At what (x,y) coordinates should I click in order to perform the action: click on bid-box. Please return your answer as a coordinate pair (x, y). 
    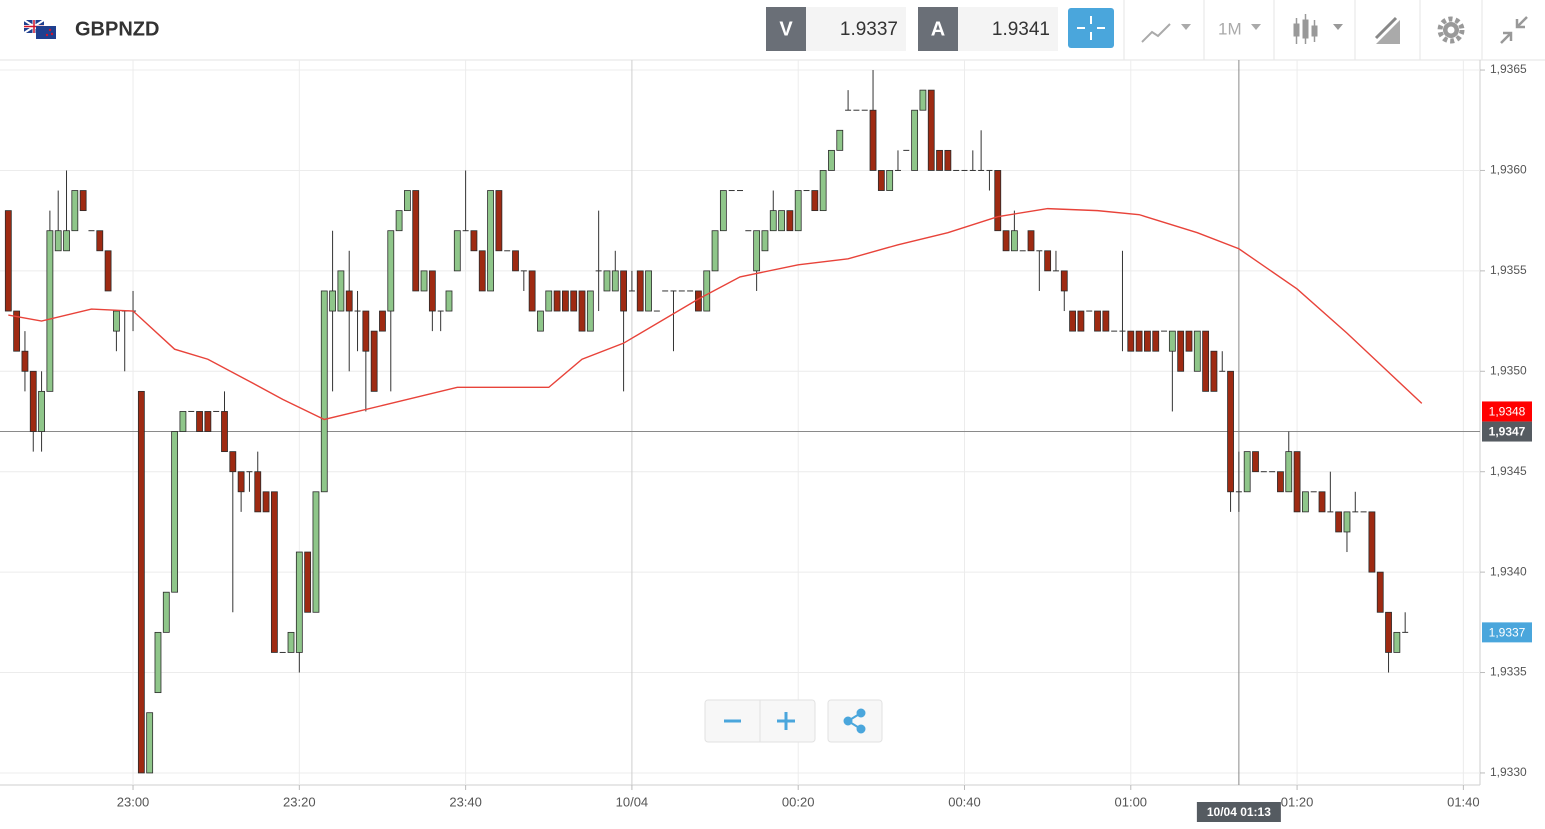
    Looking at the image, I should click on (856, 29).